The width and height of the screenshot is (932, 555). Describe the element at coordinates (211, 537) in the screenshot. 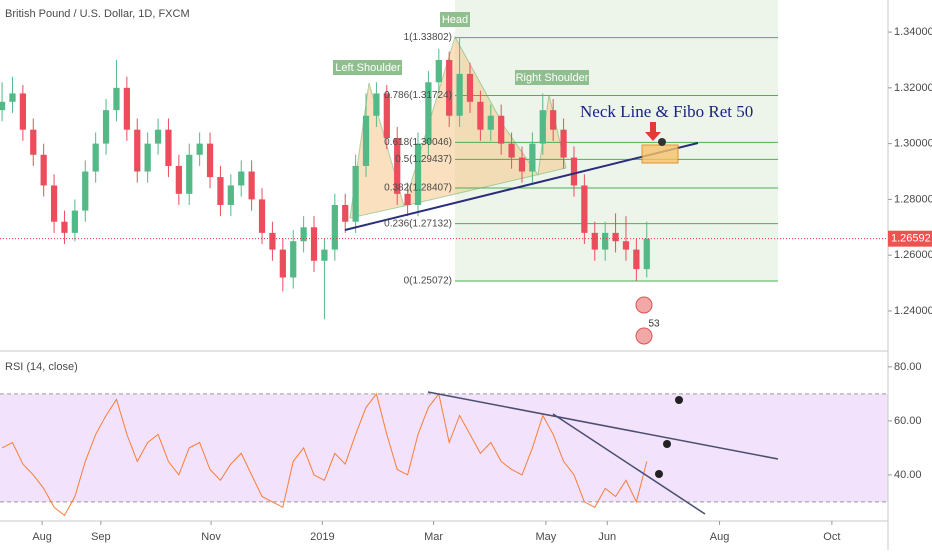

I see `x-tick-label: Nov` at that location.